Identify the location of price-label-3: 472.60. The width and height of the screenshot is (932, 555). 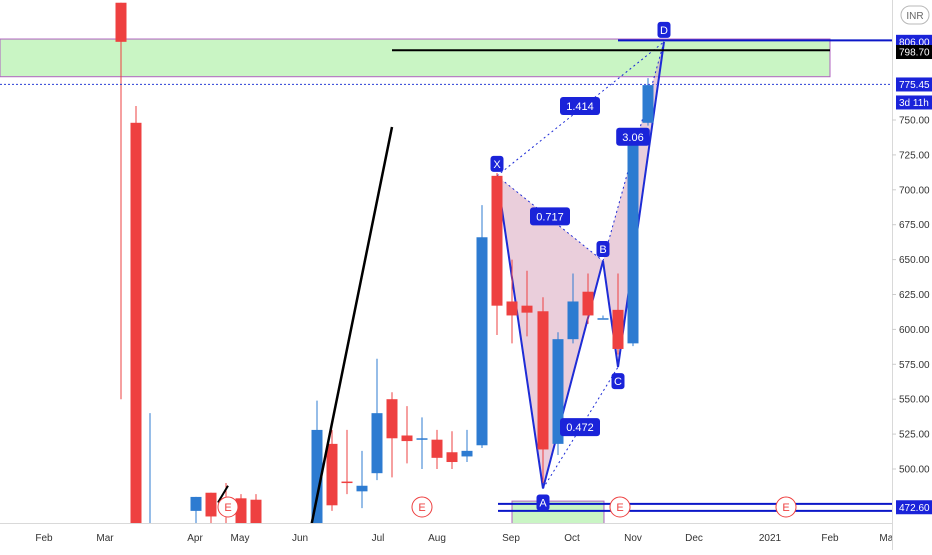
(914, 508).